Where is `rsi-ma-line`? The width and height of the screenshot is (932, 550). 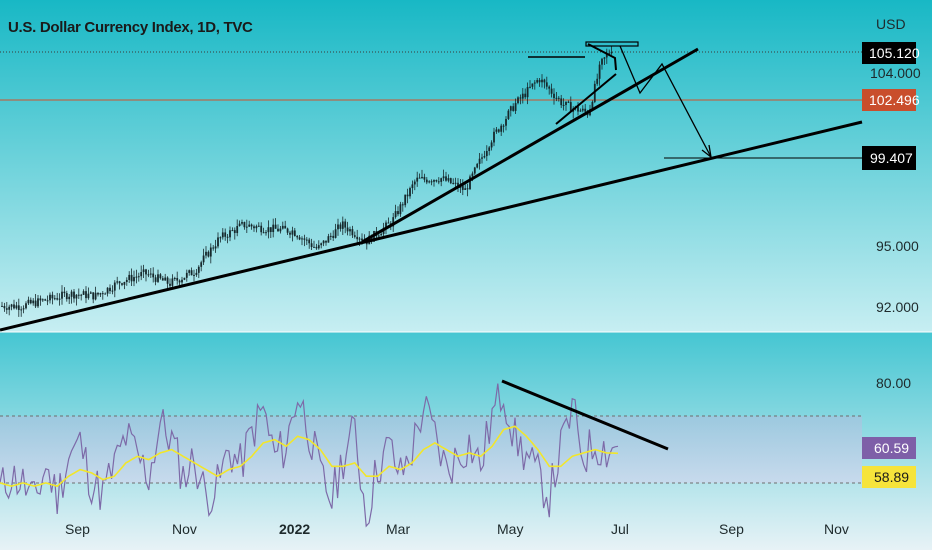
rsi-ma-line is located at coordinates (309, 456).